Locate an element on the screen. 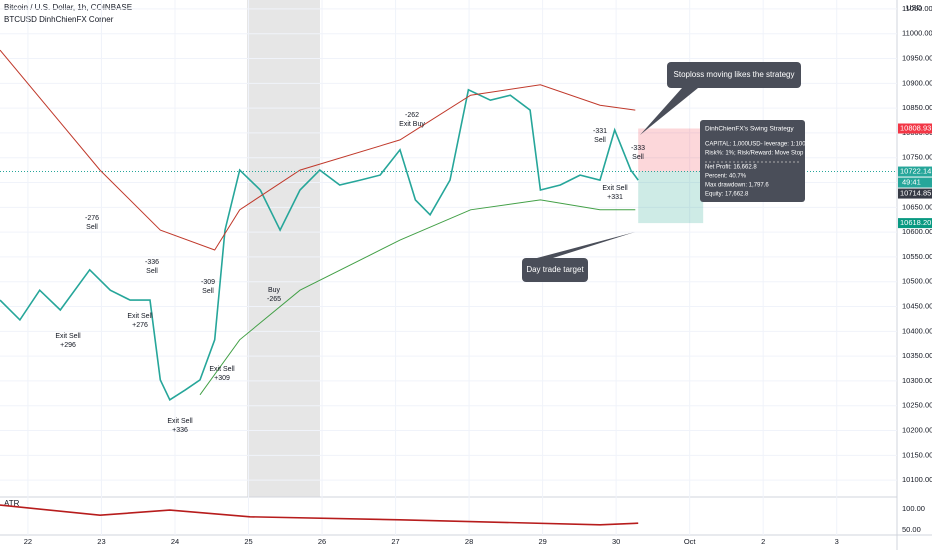 Image resolution: width=932 pixels, height=550 pixels. currency: USD is located at coordinates (914, 7).